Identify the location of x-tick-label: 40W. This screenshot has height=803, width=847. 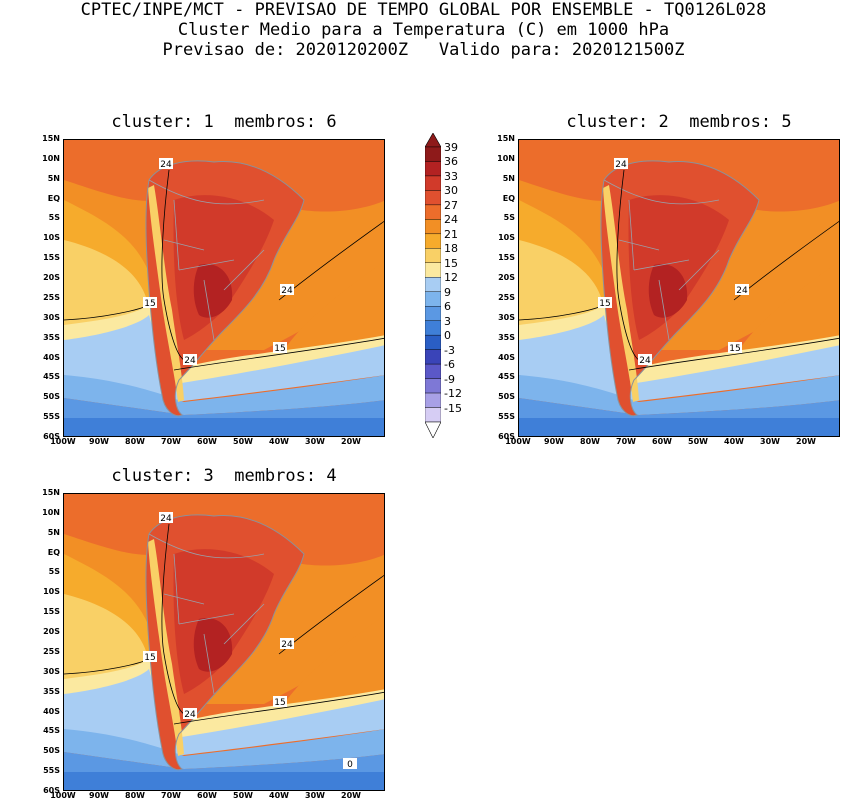
(279, 441).